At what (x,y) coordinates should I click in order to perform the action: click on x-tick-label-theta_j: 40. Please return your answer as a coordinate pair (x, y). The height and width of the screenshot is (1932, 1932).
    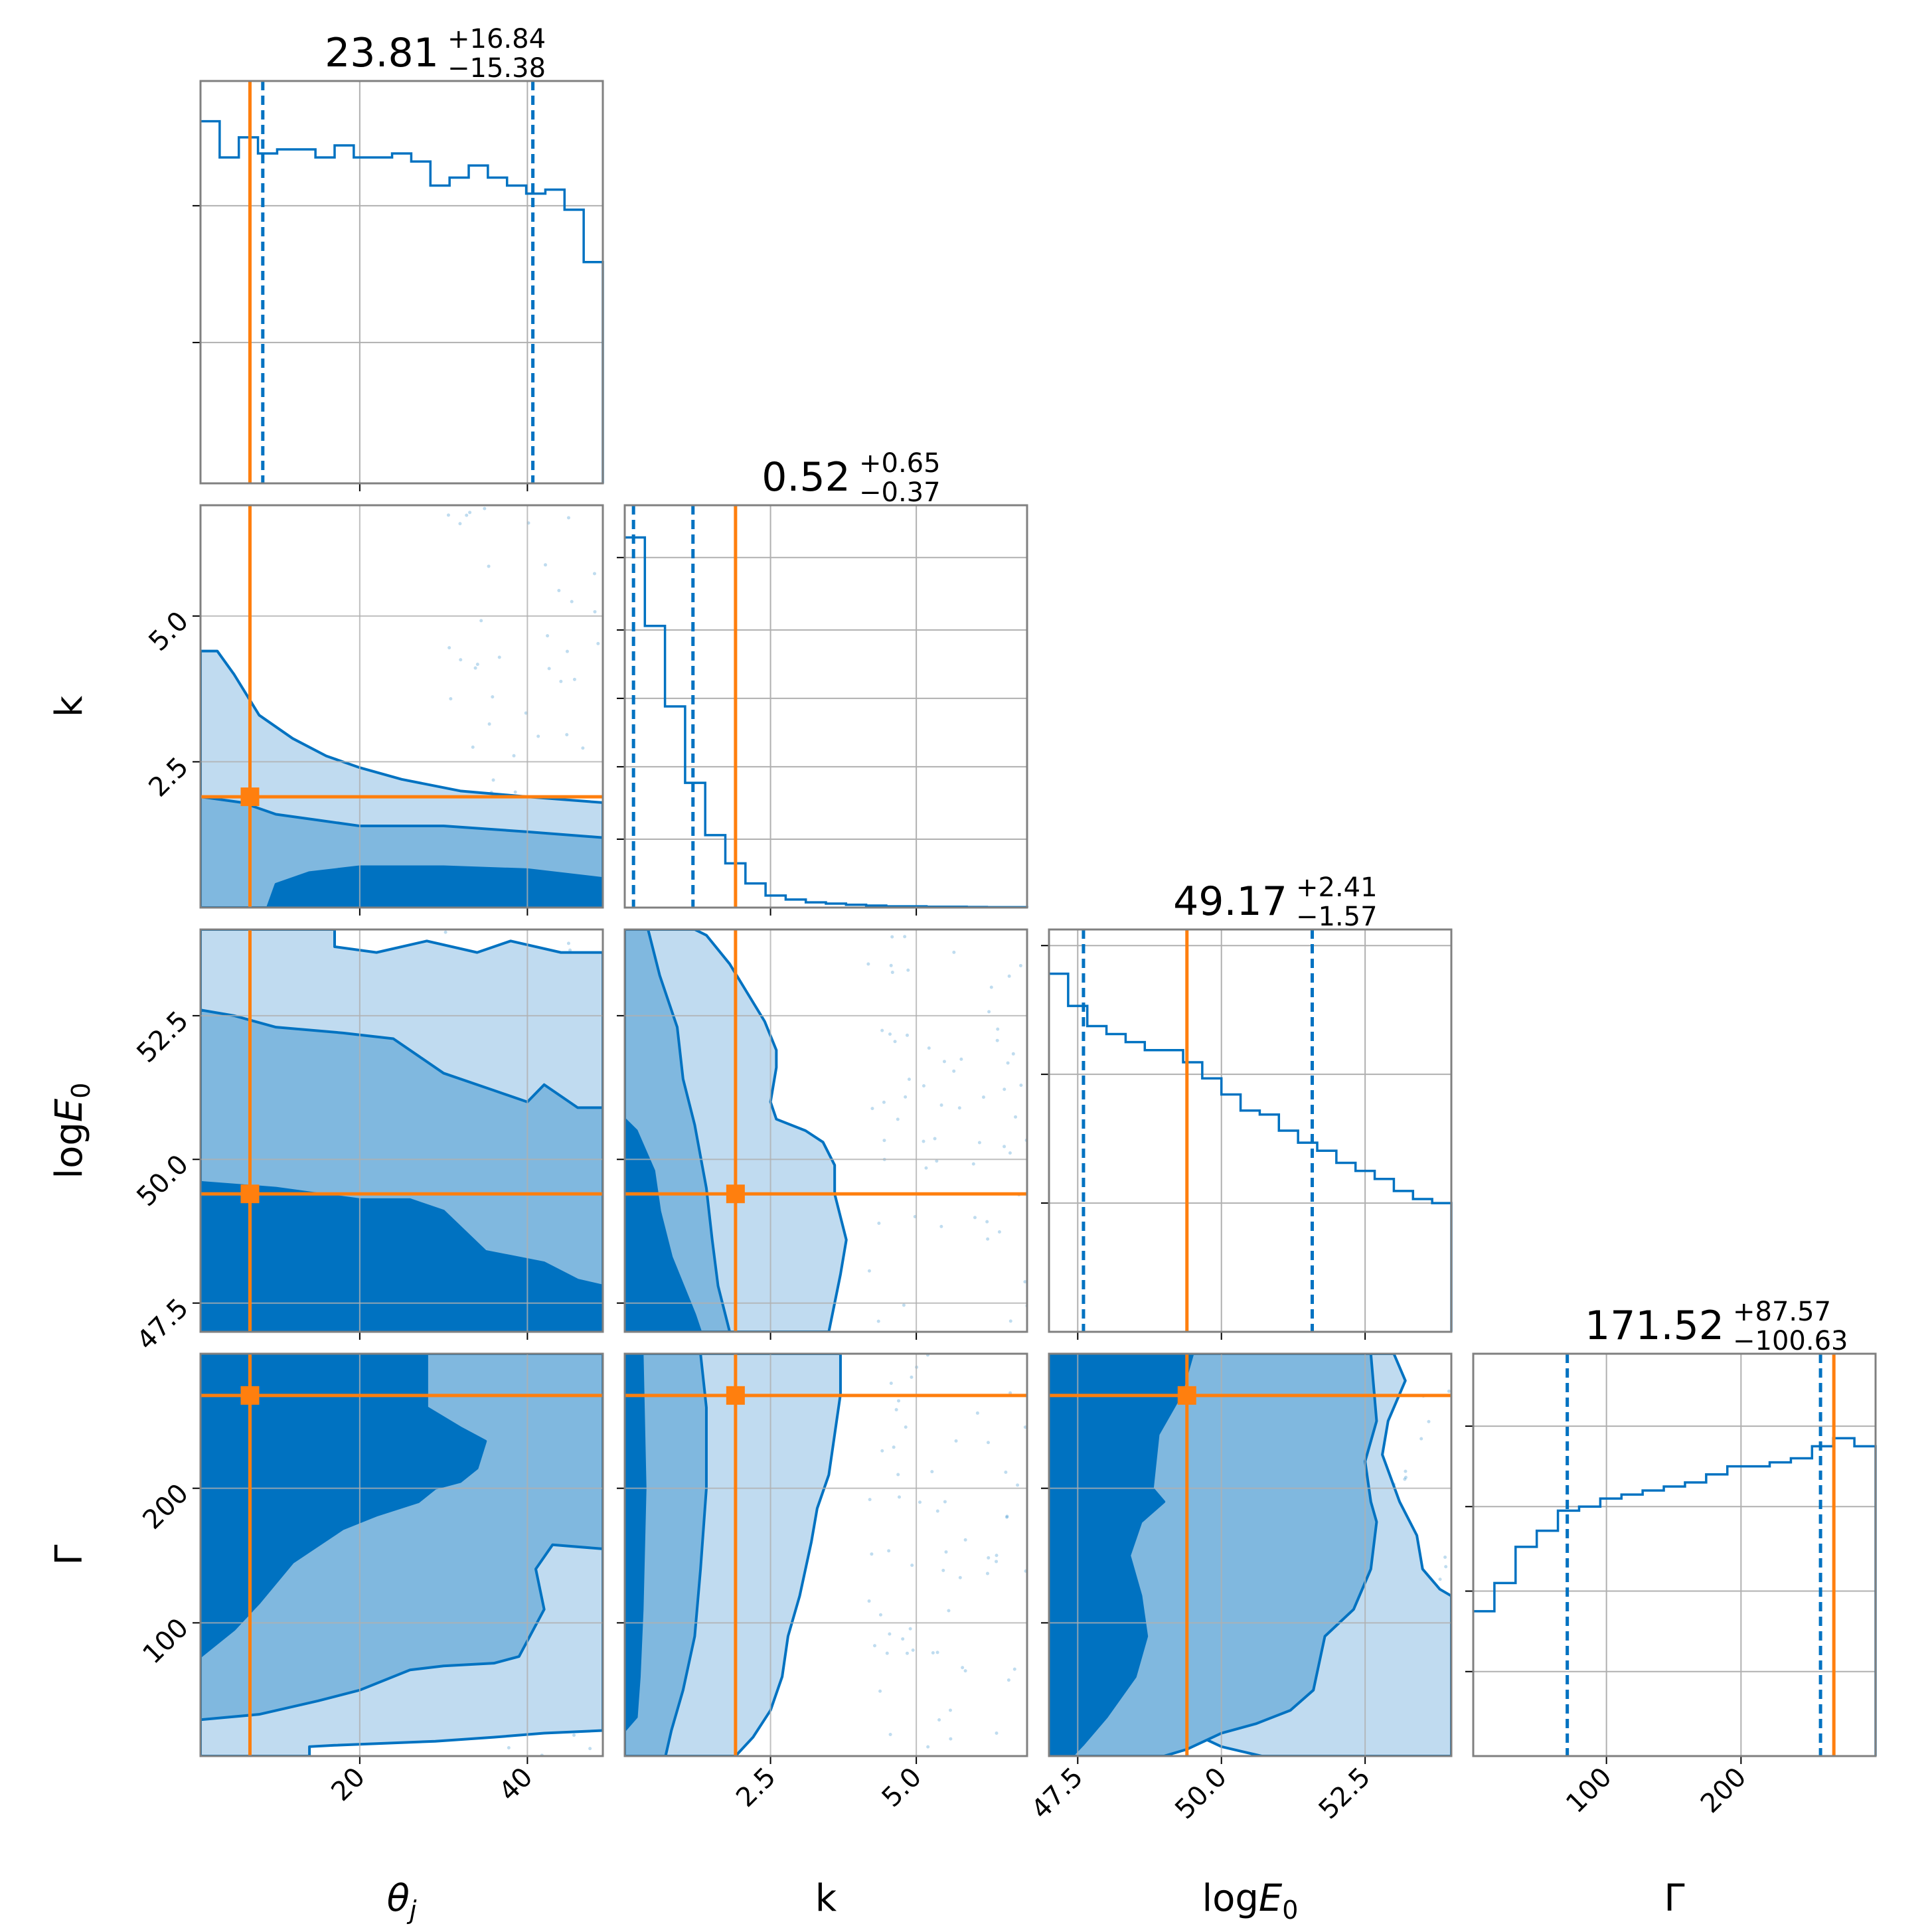
    Looking at the image, I should click on (516, 1785).